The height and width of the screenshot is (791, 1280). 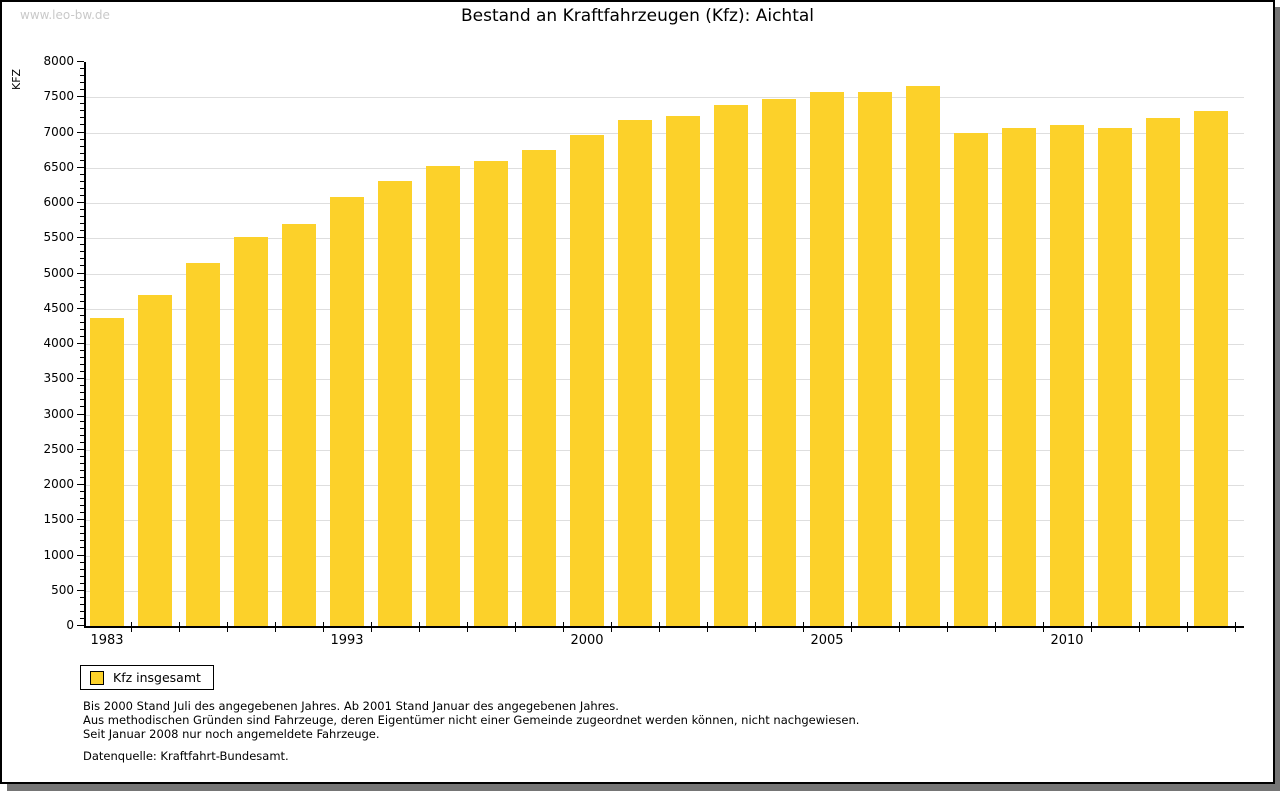 What do you see at coordinates (58, 343) in the screenshot?
I see `y-tick-label-4000: 4000` at bounding box center [58, 343].